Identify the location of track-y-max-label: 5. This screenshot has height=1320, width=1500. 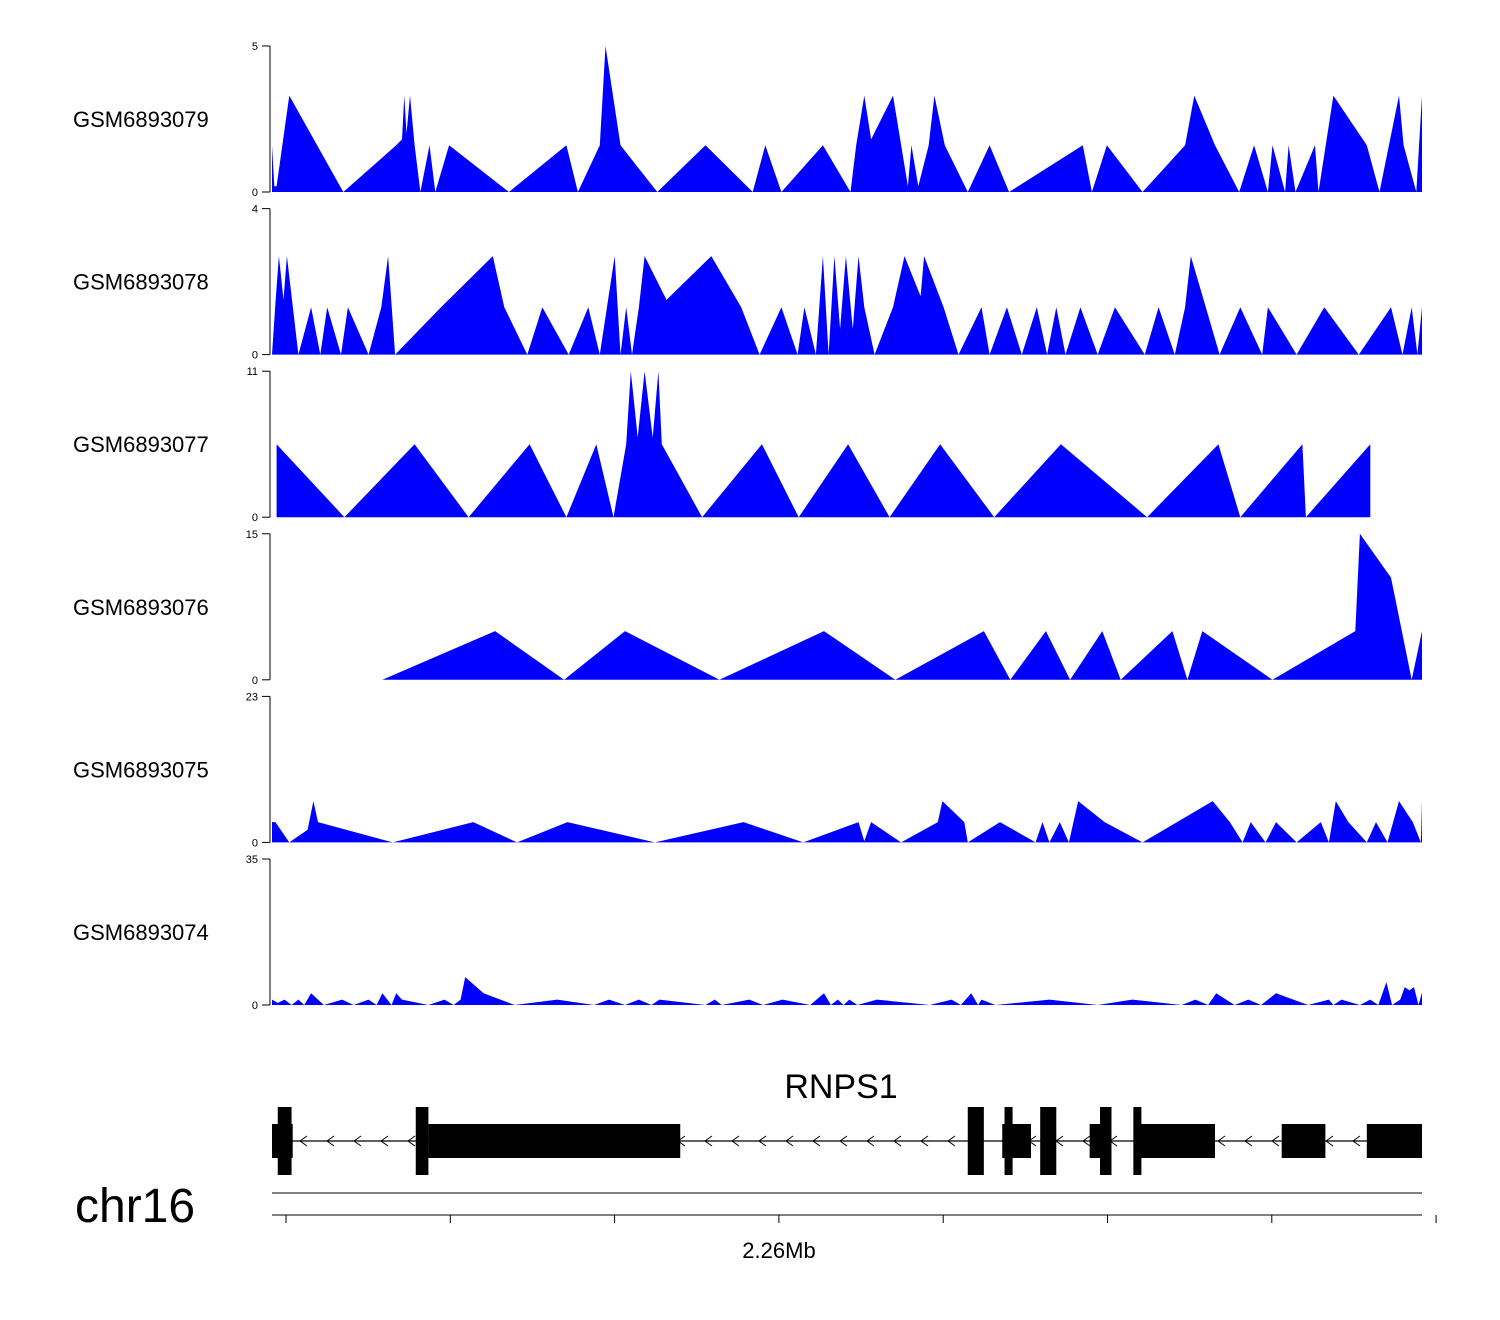
(255, 47).